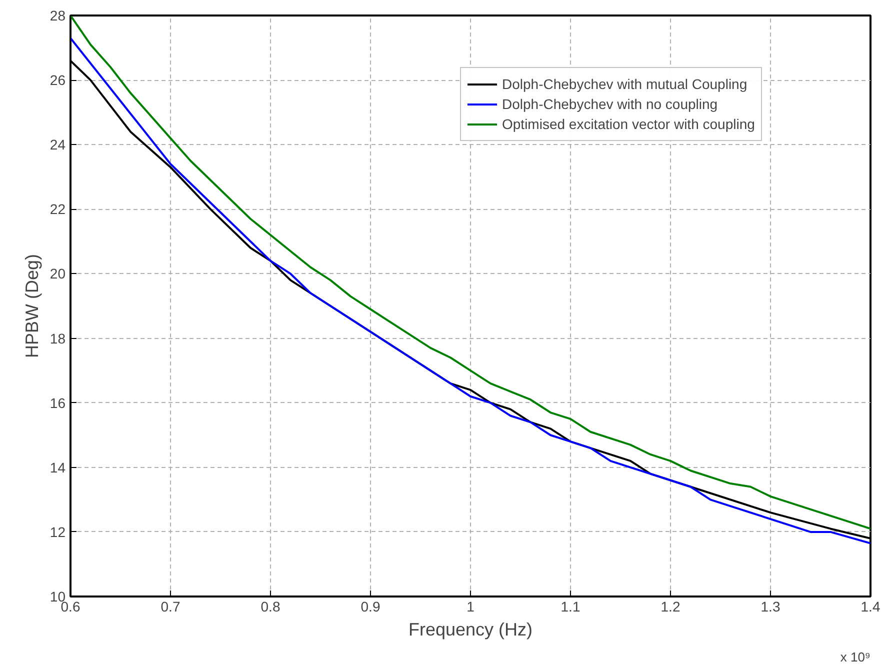 This screenshot has width=890, height=669. What do you see at coordinates (370, 606) in the screenshot?
I see `x-tick-label: 0.9` at bounding box center [370, 606].